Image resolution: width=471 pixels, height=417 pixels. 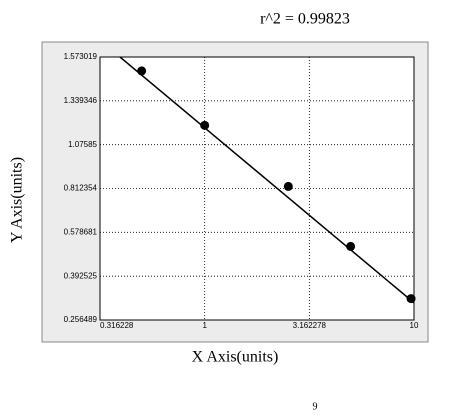 I want to click on x-tick-label: 3.162278, so click(x=310, y=325).